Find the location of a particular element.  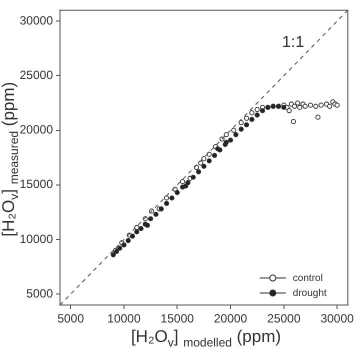

x-tick-label: 30000 is located at coordinates (337, 319).